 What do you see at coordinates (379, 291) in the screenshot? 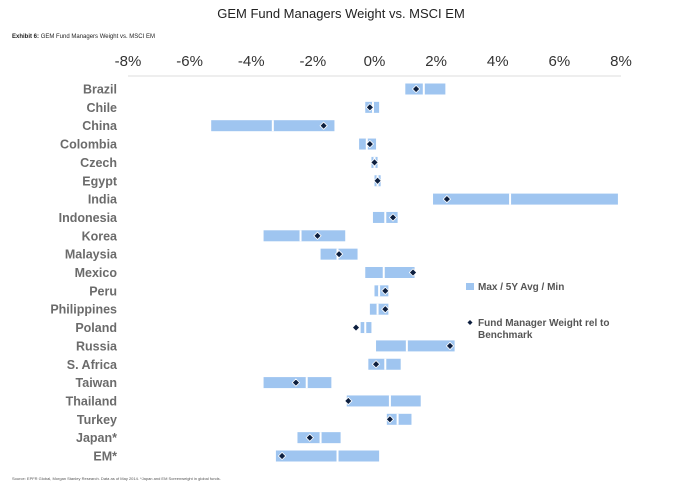
I see `avg-marker-peru` at bounding box center [379, 291].